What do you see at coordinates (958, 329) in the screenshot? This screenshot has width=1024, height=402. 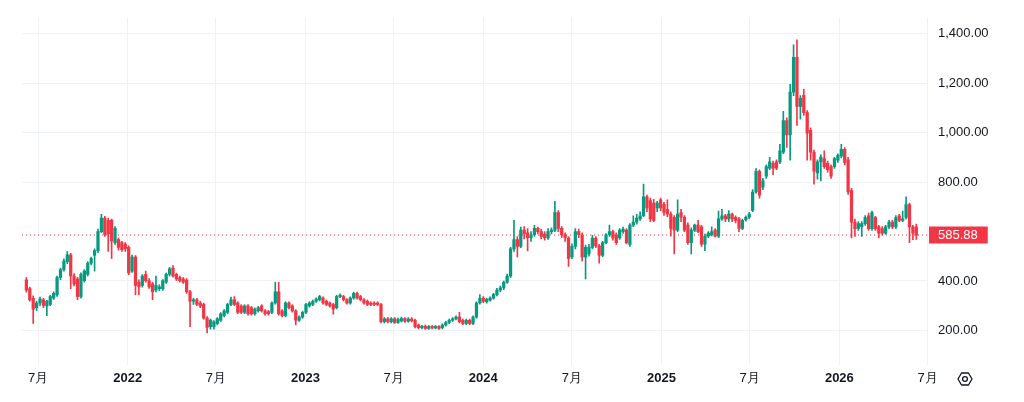 I see `y-tick-label: 200.00` at bounding box center [958, 329].